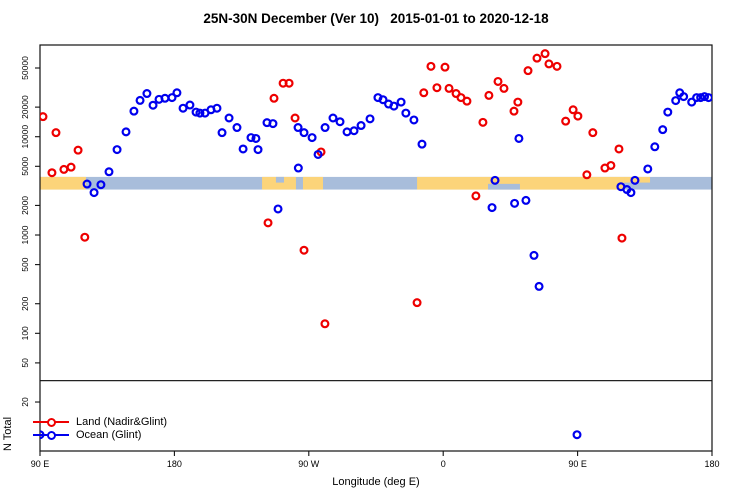 The height and width of the screenshot is (500, 750). What do you see at coordinates (51, 434) in the screenshot?
I see `legend-symbol-ocean-icon` at bounding box center [51, 434].